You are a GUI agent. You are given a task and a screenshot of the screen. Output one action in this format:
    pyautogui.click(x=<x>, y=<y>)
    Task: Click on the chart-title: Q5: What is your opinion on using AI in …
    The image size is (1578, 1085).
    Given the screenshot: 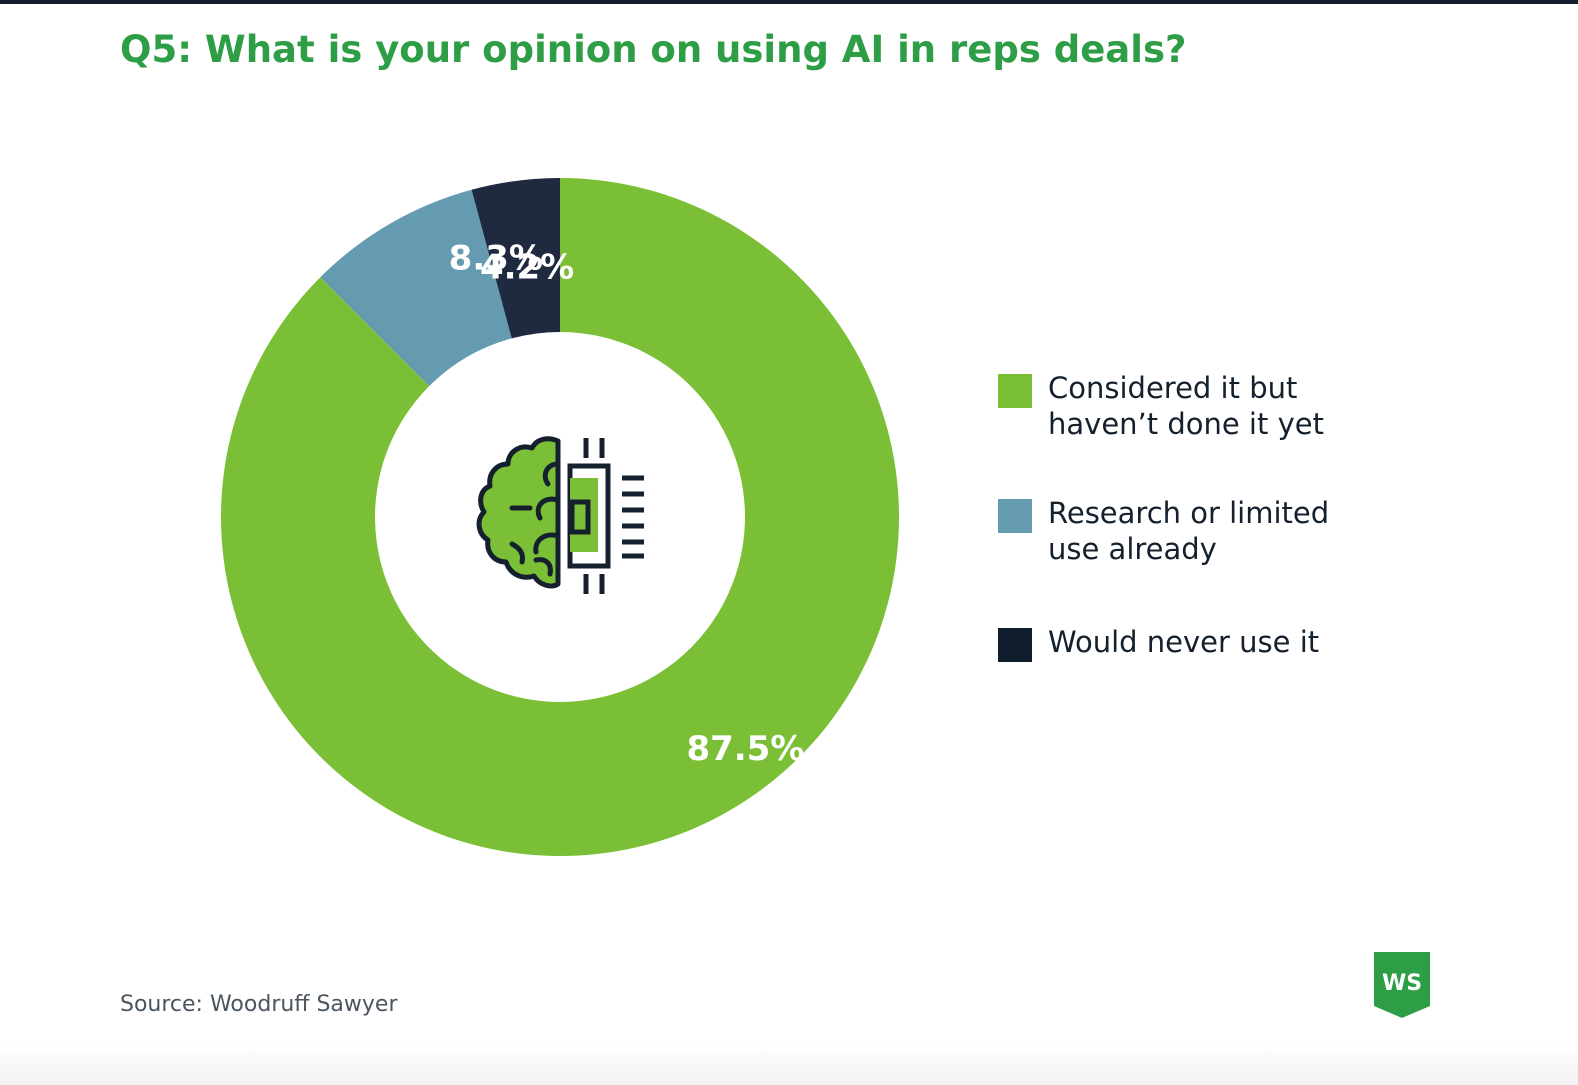 What is the action you would take?
    pyautogui.click(x=653, y=49)
    